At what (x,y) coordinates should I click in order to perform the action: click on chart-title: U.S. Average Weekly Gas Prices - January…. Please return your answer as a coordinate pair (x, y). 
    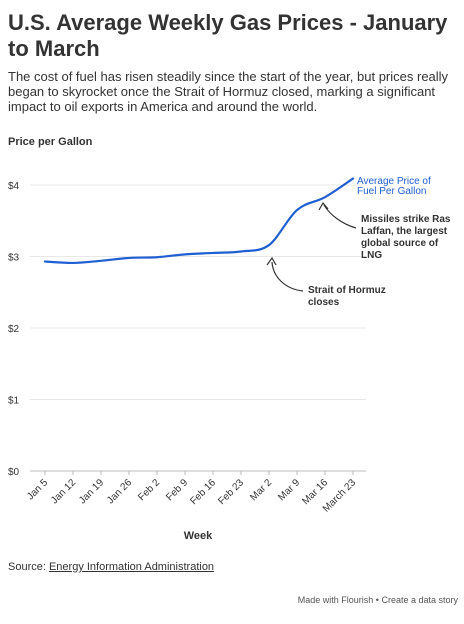
    Looking at the image, I should click on (228, 35).